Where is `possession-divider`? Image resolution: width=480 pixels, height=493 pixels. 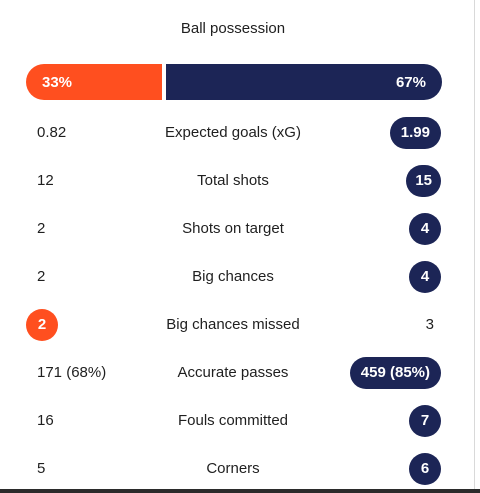 possession-divider is located at coordinates (164, 82).